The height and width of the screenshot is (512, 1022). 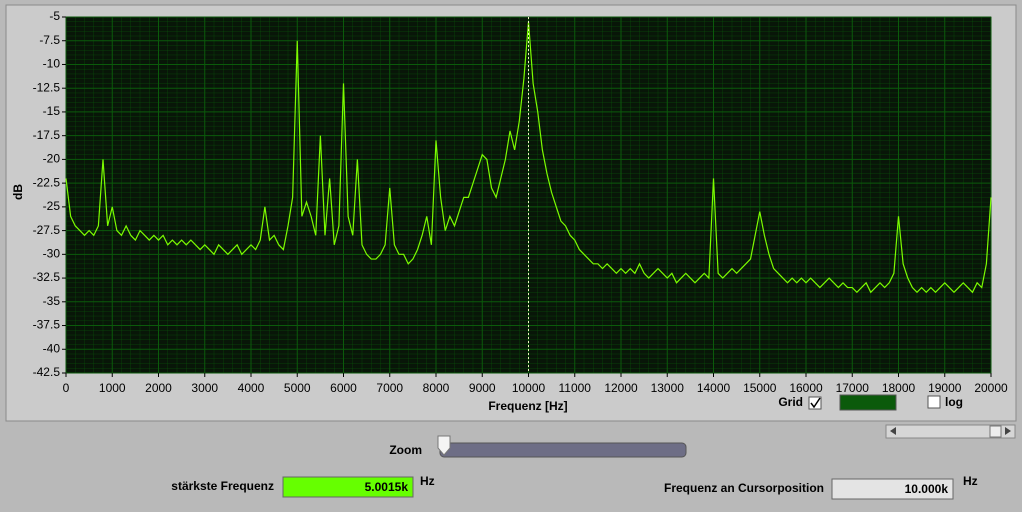 I want to click on x-tick-label: 8000, so click(x=436, y=388).